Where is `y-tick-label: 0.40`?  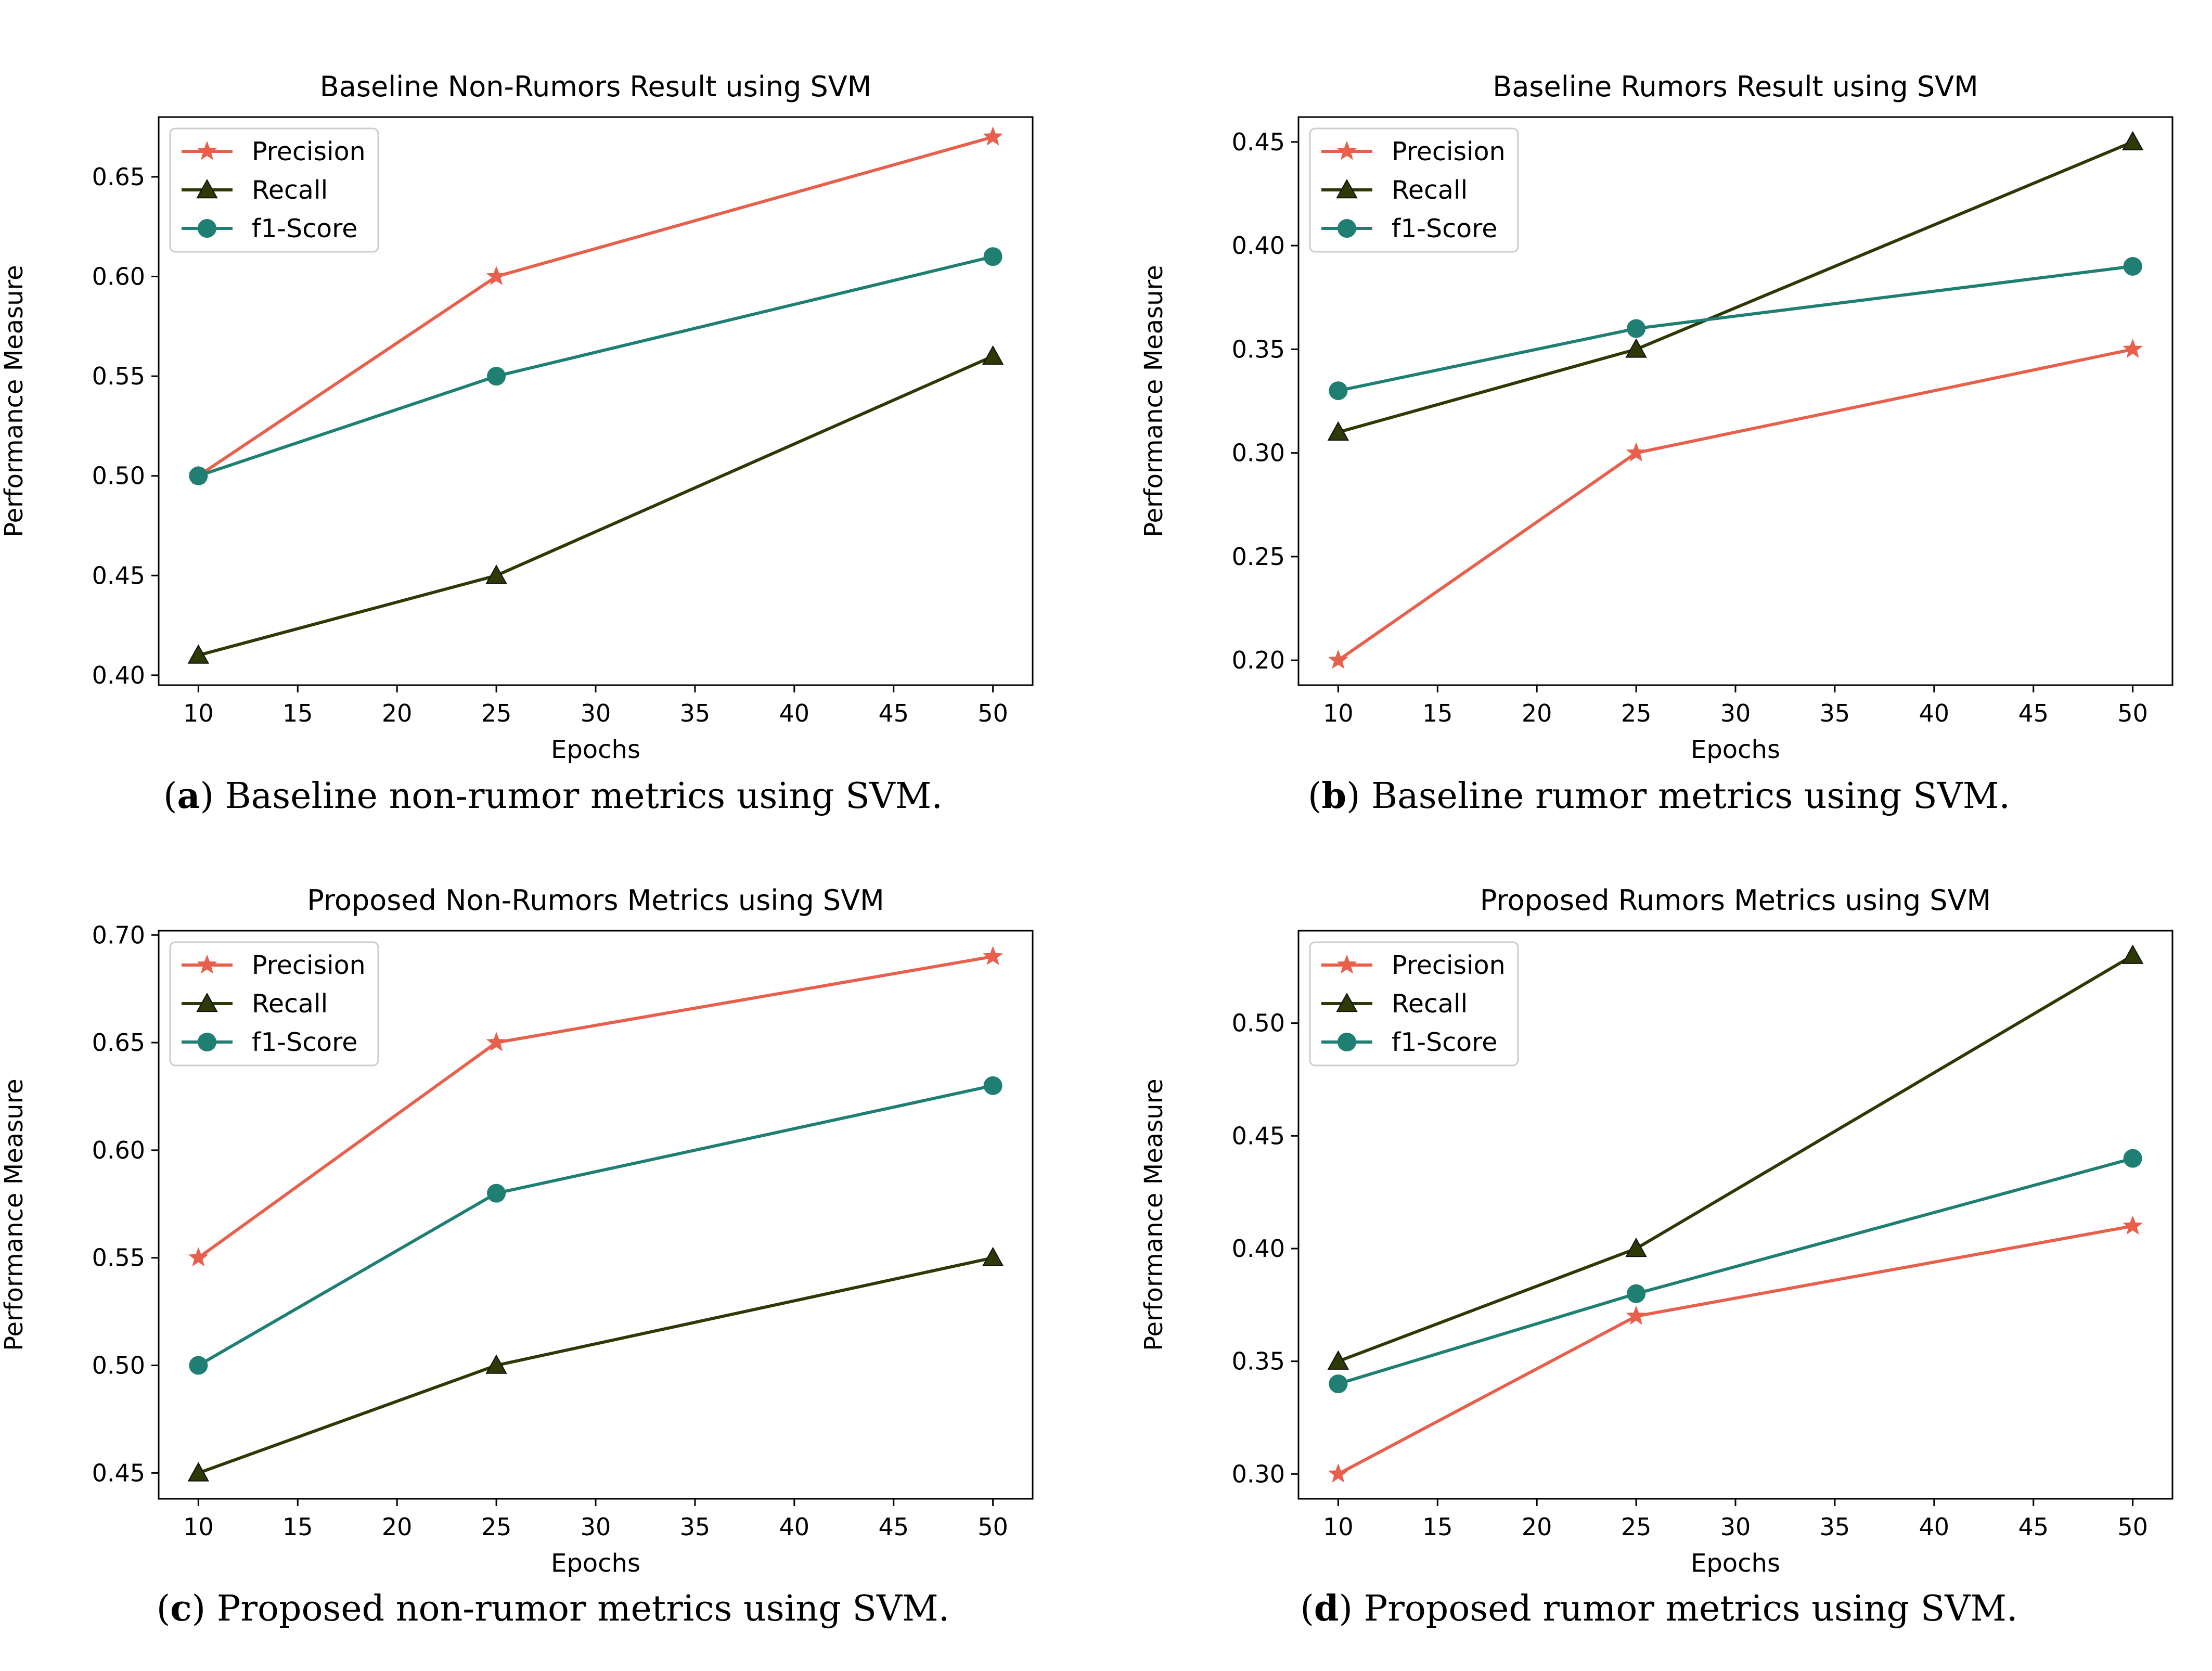 y-tick-label: 0.40 is located at coordinates (118, 675).